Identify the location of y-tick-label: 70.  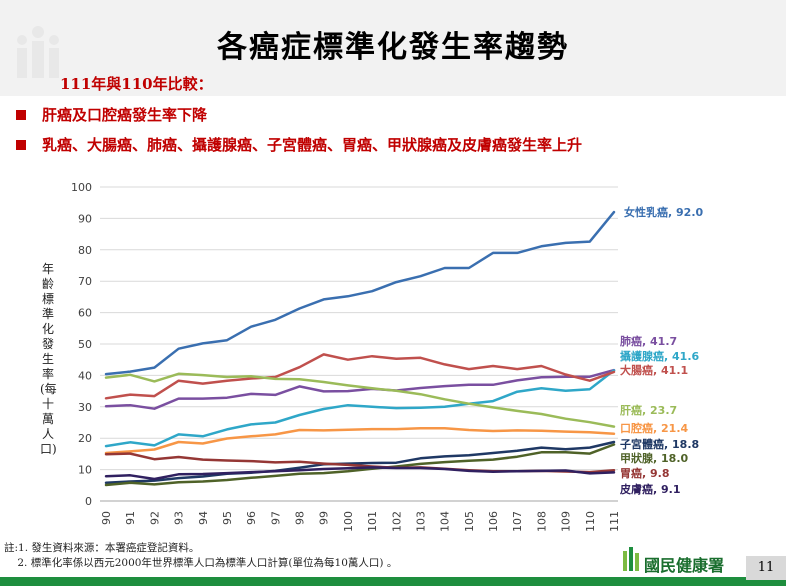
(85, 281).